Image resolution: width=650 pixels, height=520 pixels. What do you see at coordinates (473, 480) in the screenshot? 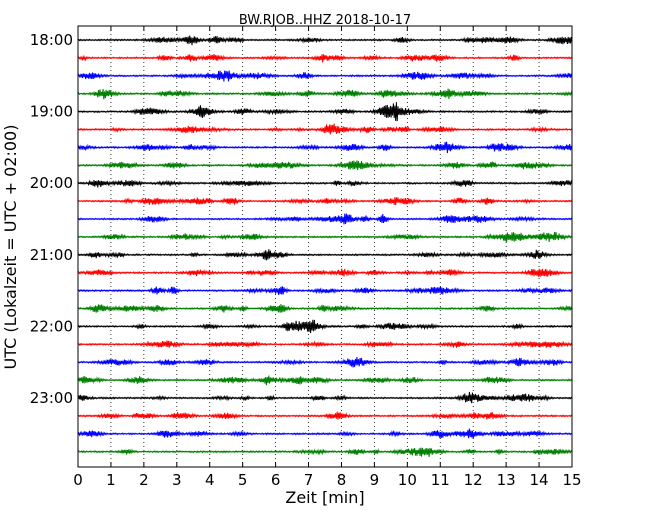
I see `x-tick-label: 12` at bounding box center [473, 480].